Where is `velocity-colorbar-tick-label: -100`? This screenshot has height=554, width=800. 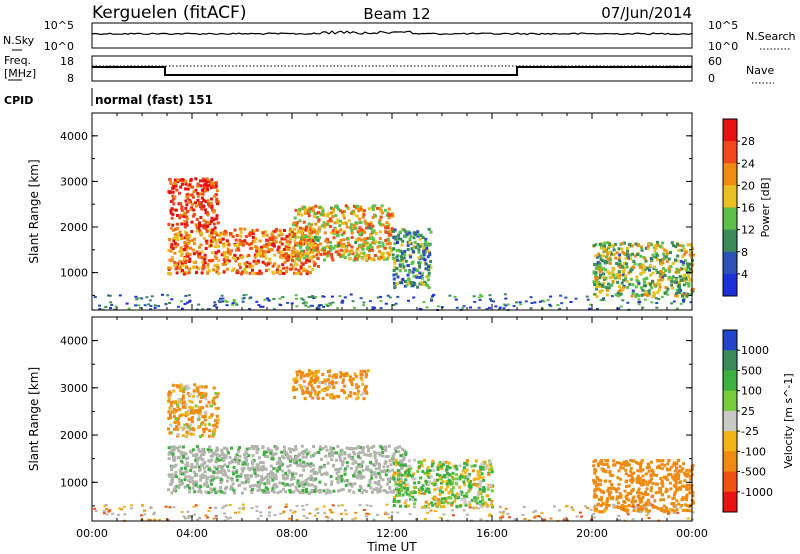
velocity-colorbar-tick-label: -100 is located at coordinates (753, 451).